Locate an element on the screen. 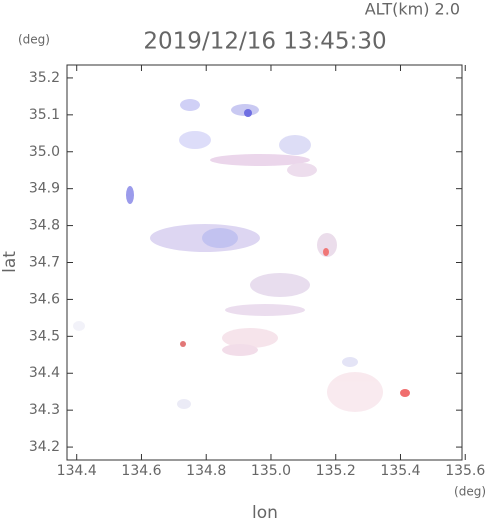  altitude-label: ALT(km) 2.0 is located at coordinates (412, 9).